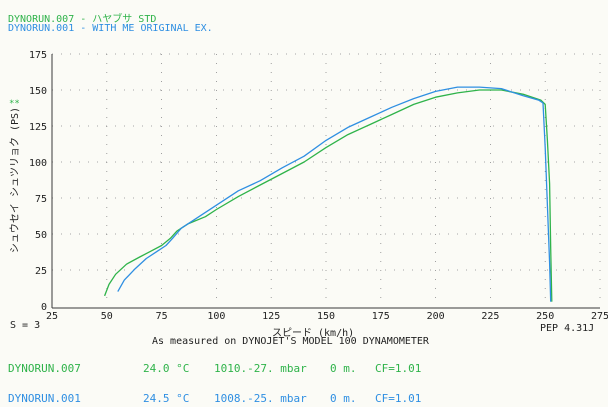 The height and width of the screenshot is (407, 608). Describe the element at coordinates (166, 398) in the screenshot. I see `run-temp: 24.5 °C` at that location.